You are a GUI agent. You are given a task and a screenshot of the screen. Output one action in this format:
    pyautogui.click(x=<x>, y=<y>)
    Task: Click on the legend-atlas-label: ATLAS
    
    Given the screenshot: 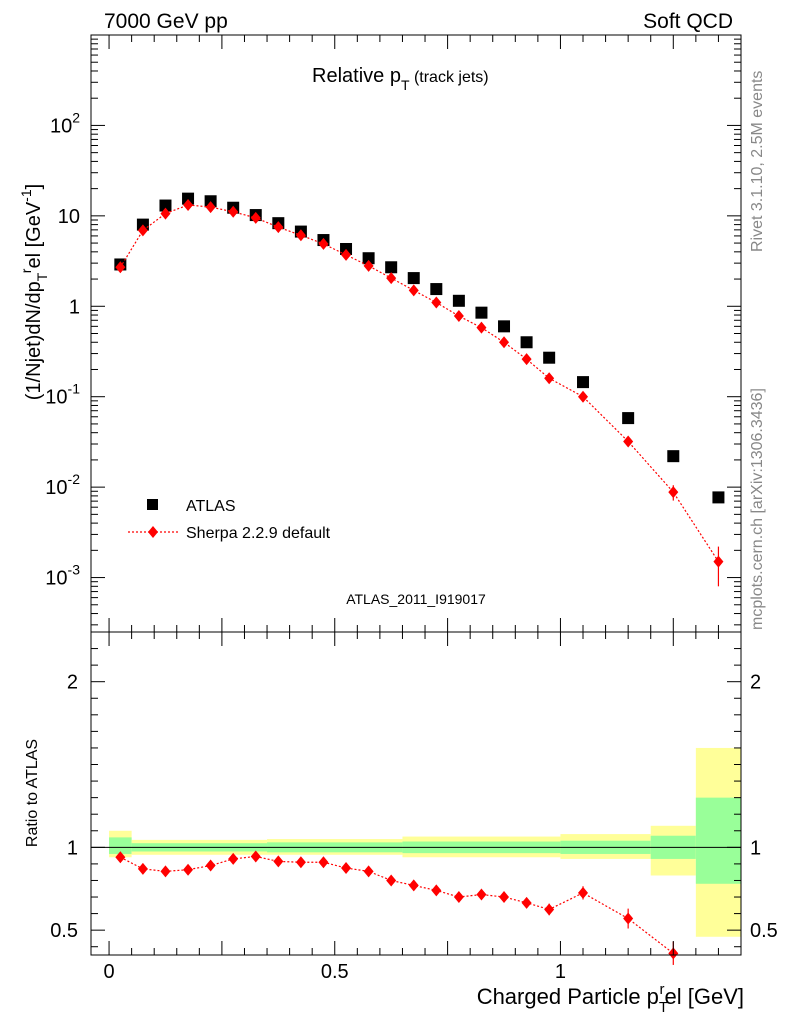 What is the action you would take?
    pyautogui.click(x=211, y=506)
    